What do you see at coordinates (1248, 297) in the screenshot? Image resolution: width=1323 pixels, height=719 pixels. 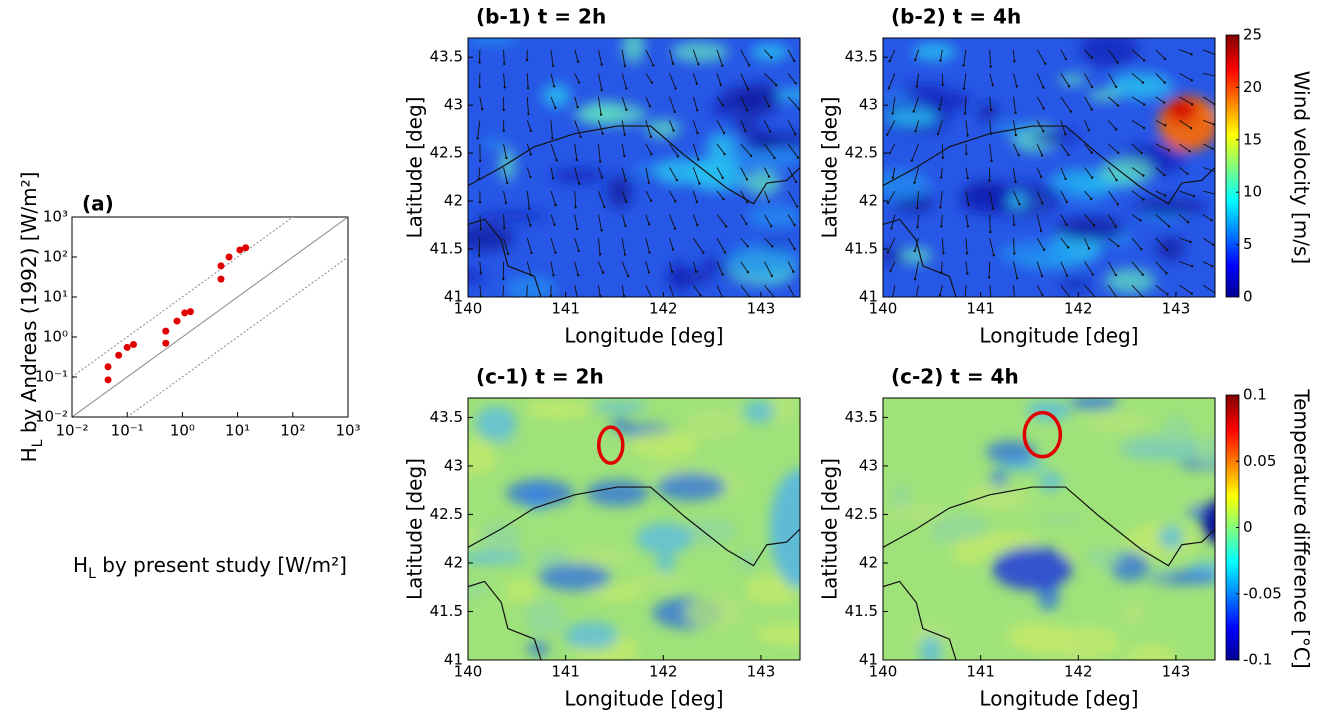 I see `colorbar-tick-label: 0` at bounding box center [1248, 297].